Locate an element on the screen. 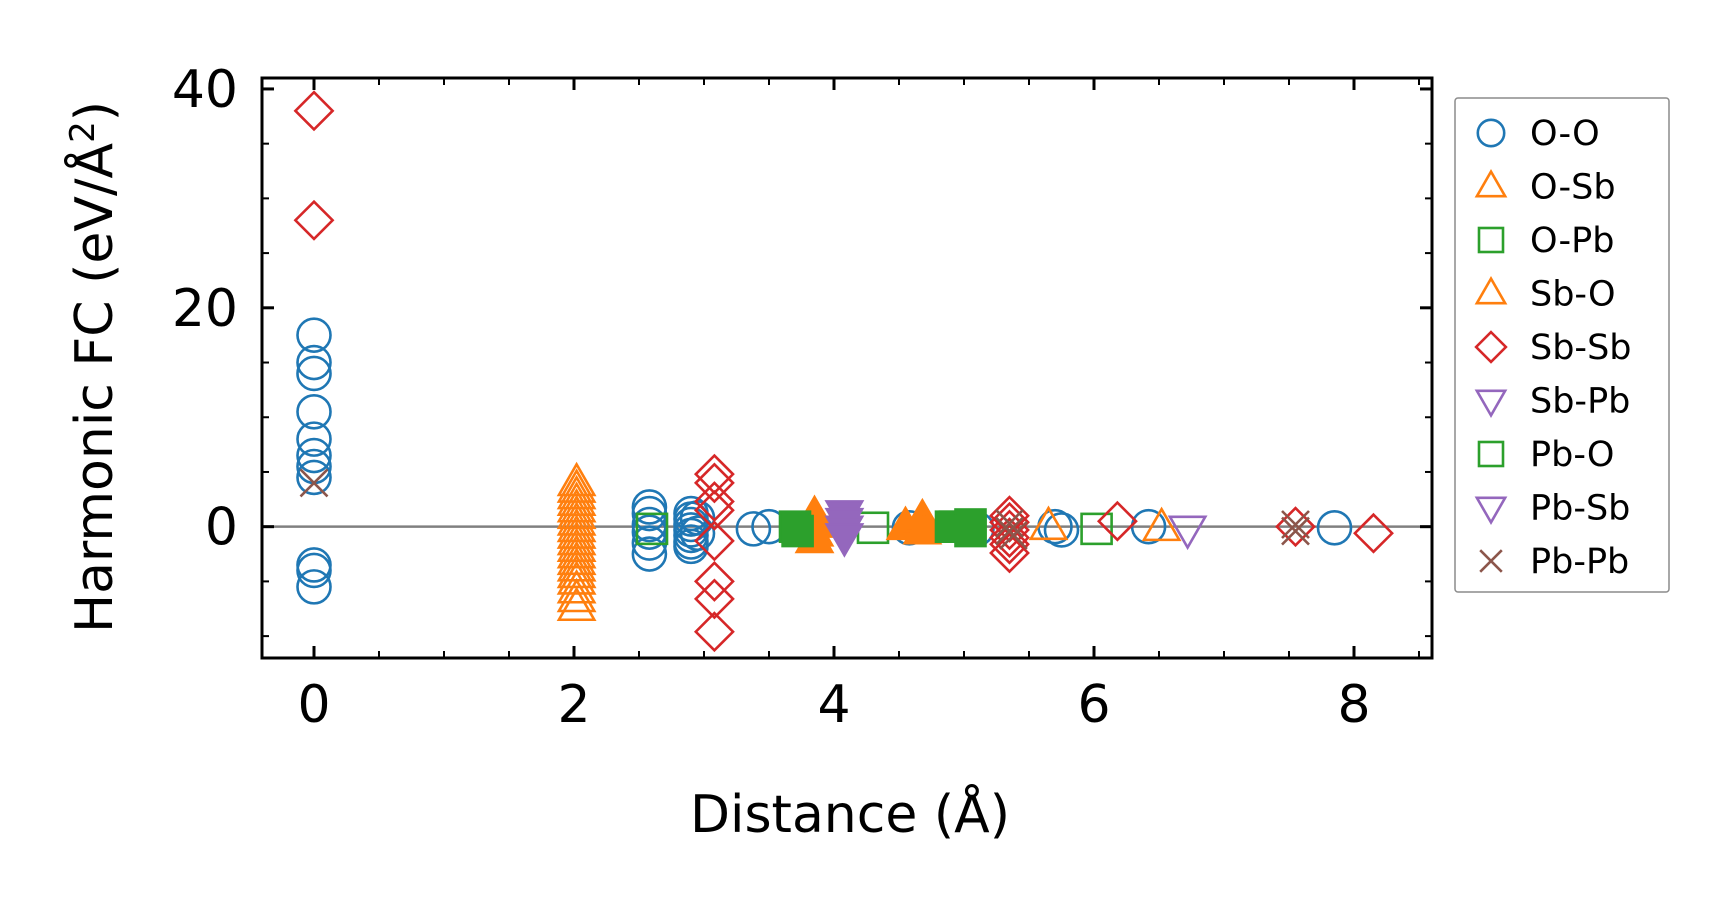 Image resolution: width=1718 pixels, height=900 pixels. y-tick-label: 40 is located at coordinates (205, 90).